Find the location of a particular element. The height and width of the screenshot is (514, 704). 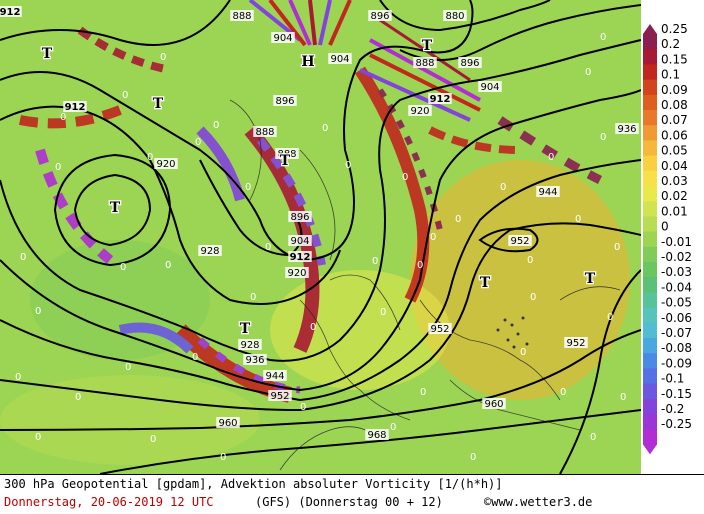

legend-label: -0.06 is located at coordinates (676, 318).